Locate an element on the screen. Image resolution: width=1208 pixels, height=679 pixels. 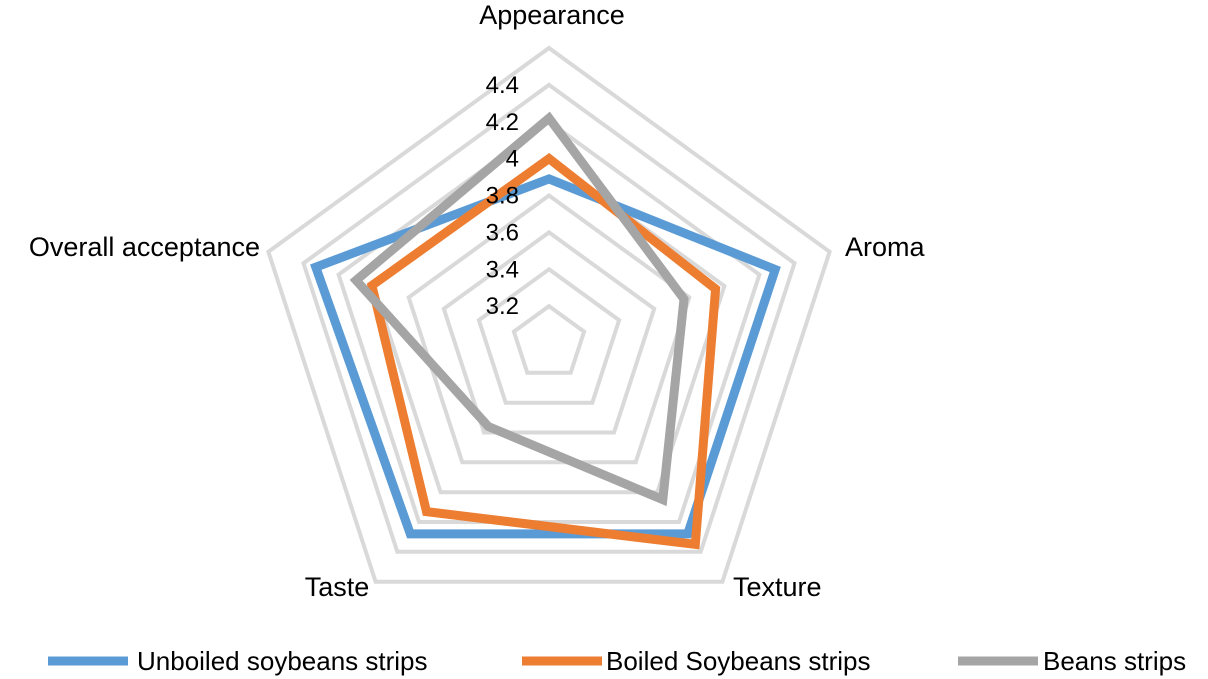
legend-label: Boiled Soybeans strips is located at coordinates (738, 661).